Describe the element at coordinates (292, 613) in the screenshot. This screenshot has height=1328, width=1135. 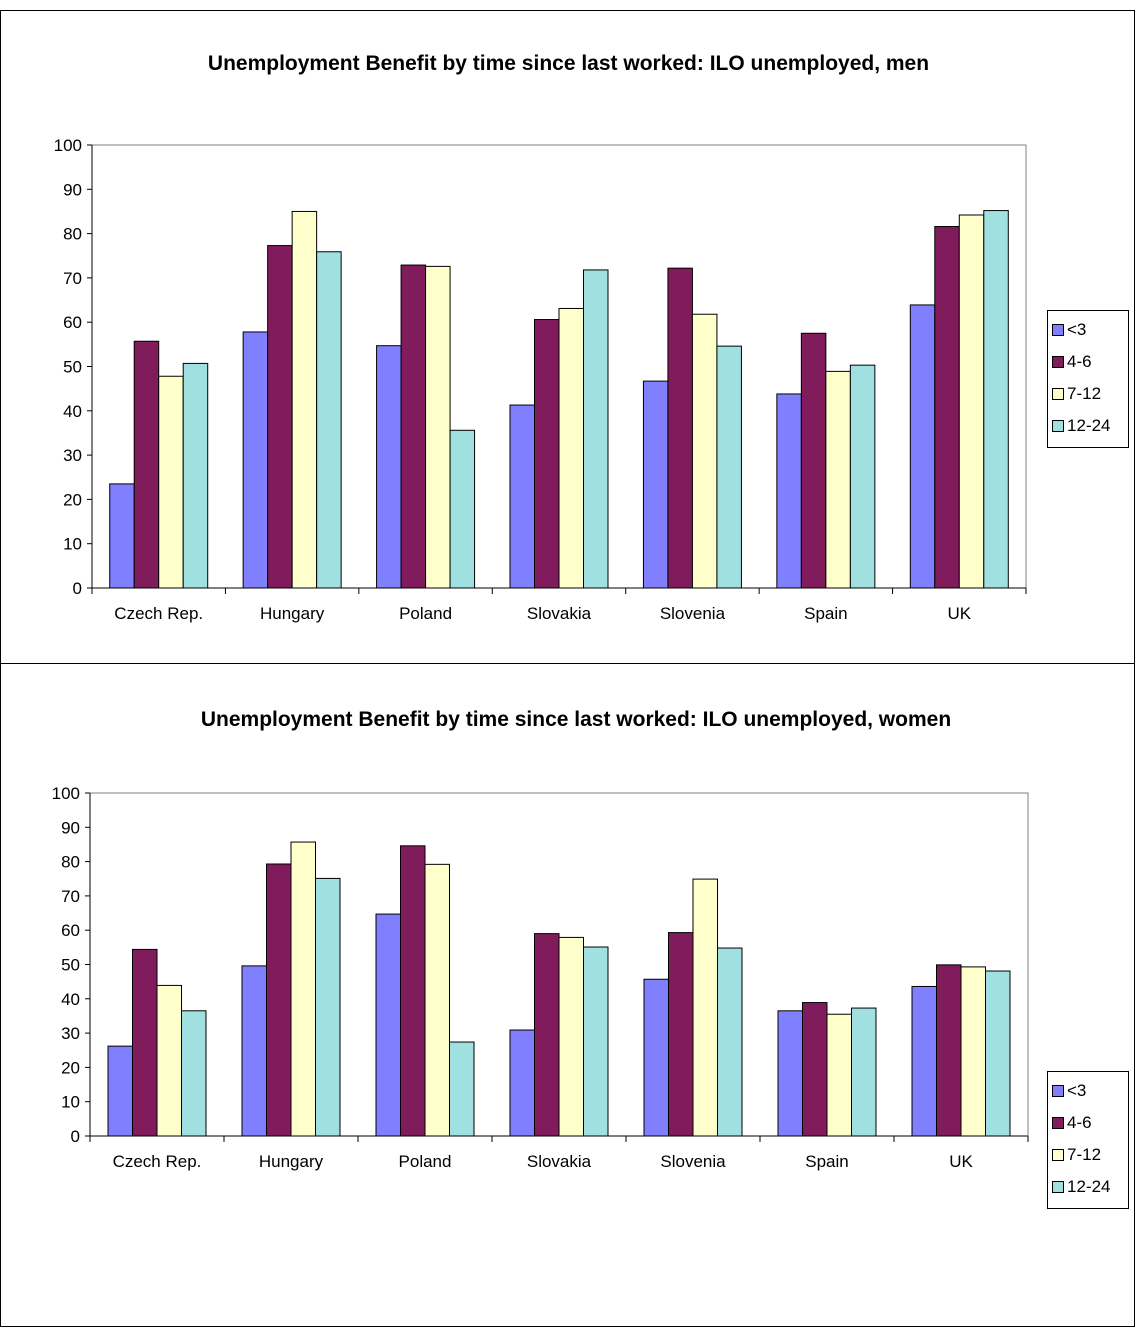
I see `x-tick-label: Hungary` at that location.